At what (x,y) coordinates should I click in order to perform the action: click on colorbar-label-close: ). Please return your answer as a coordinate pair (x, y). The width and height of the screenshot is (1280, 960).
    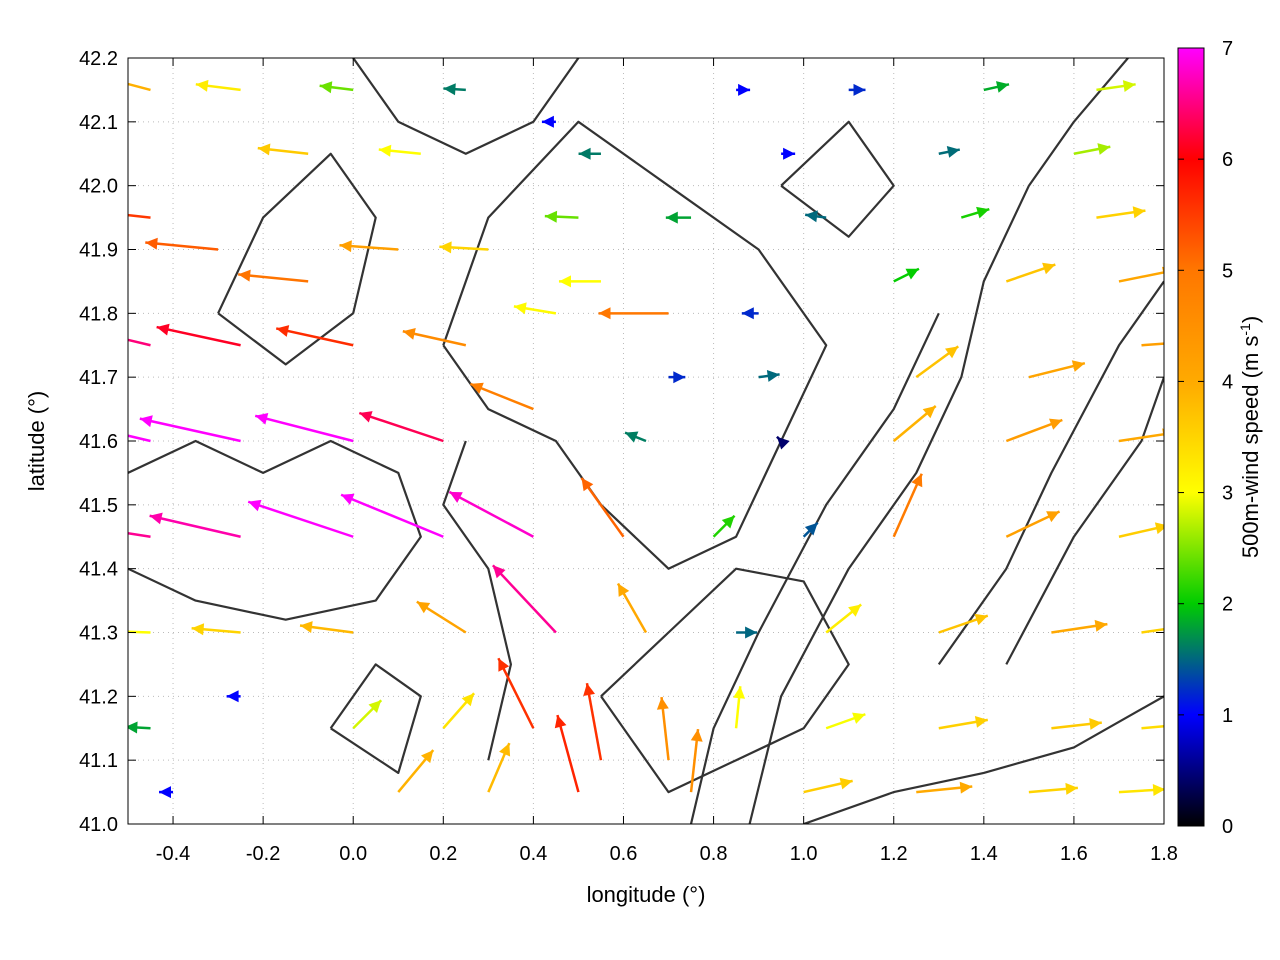
    Looking at the image, I should click on (1250, 319).